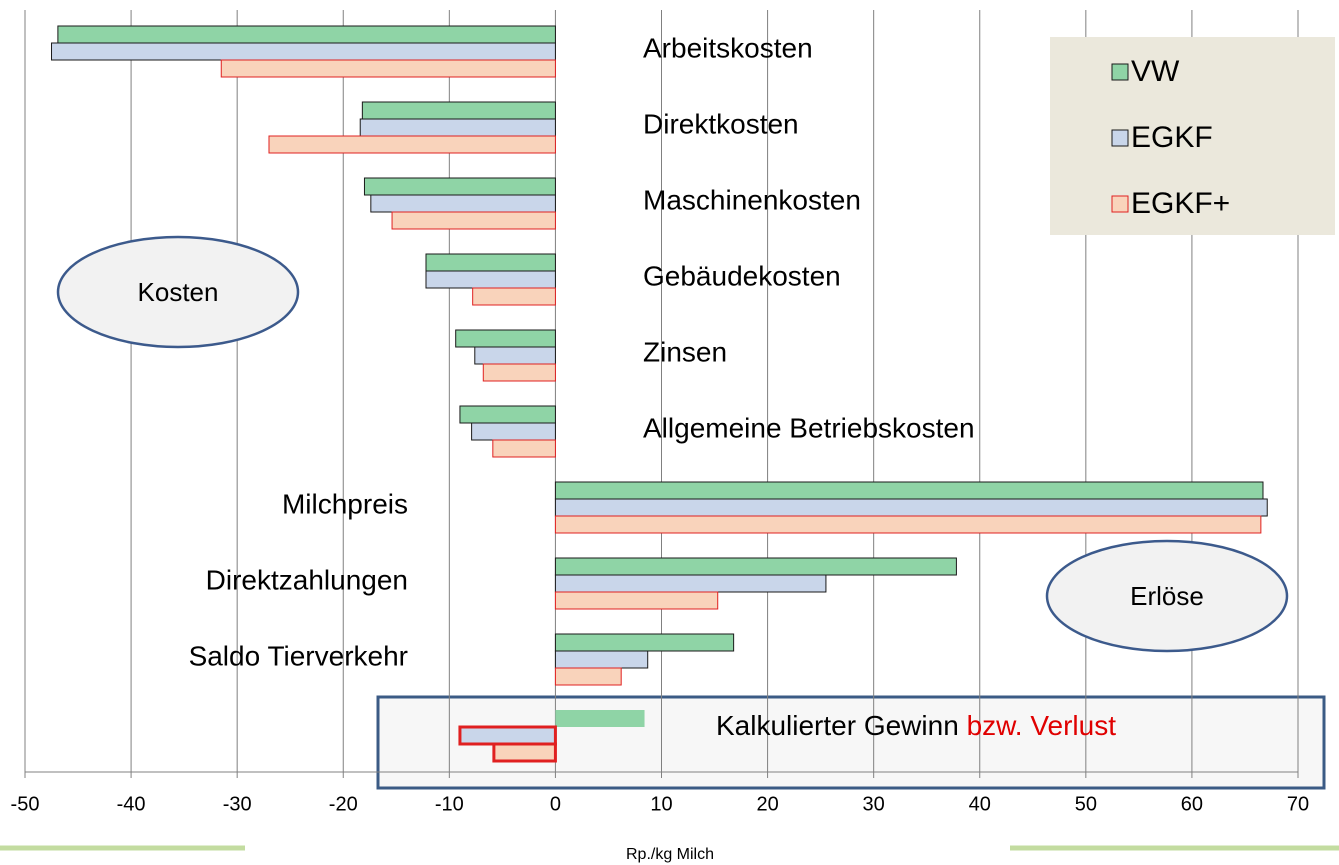 The width and height of the screenshot is (1339, 865). I want to click on x-tick-label: 10, so click(661, 804).